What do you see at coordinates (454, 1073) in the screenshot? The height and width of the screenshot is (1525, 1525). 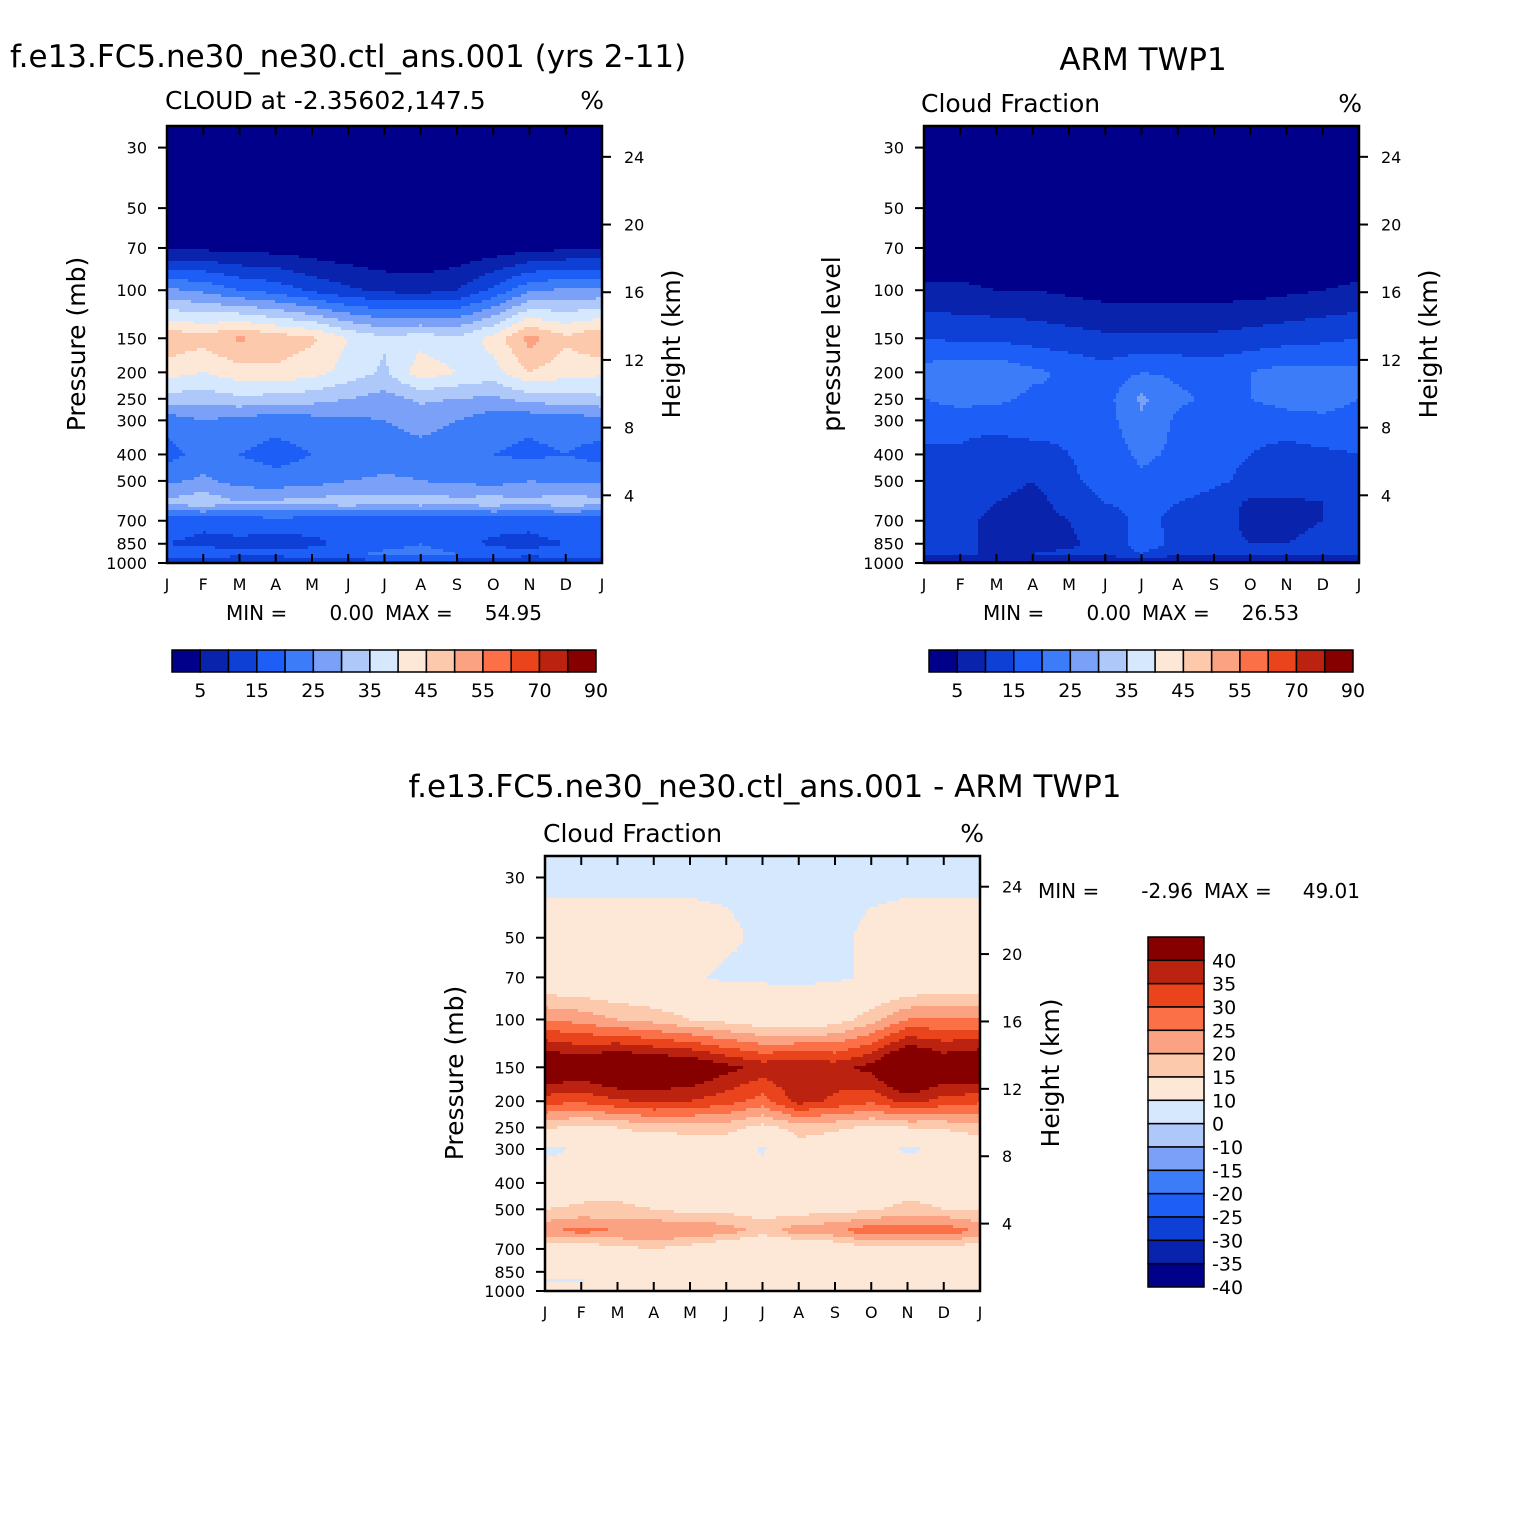 I see `left-axis-label: Pressure (mb)` at bounding box center [454, 1073].